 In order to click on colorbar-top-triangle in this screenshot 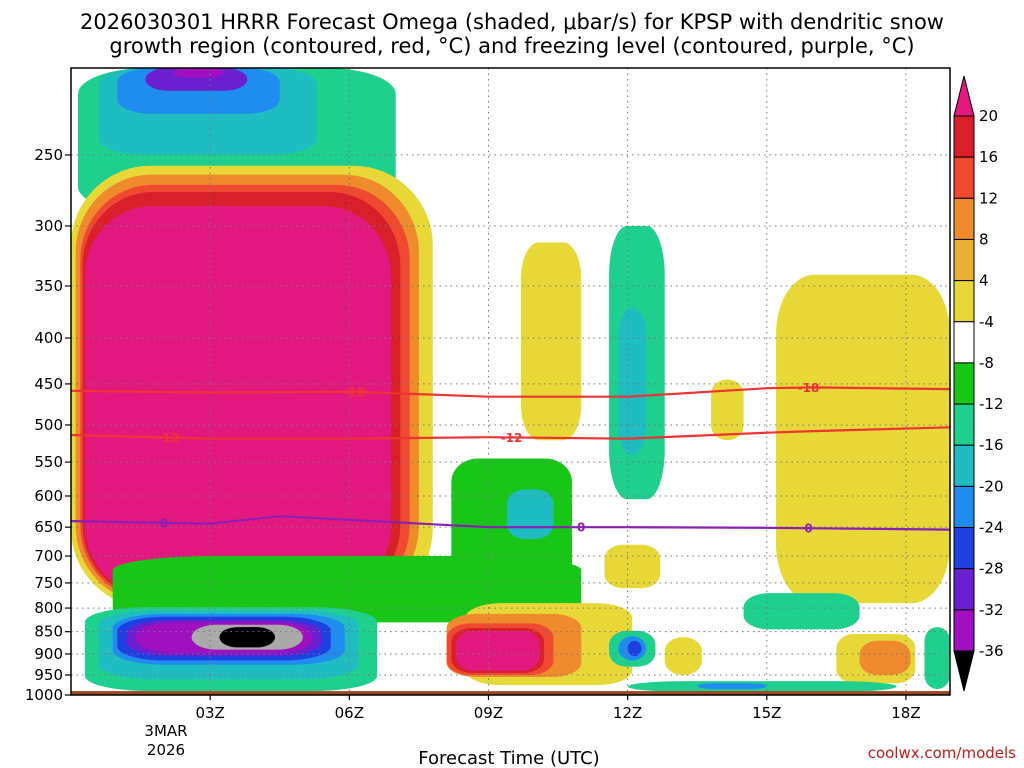, I will do `click(964, 96)`.